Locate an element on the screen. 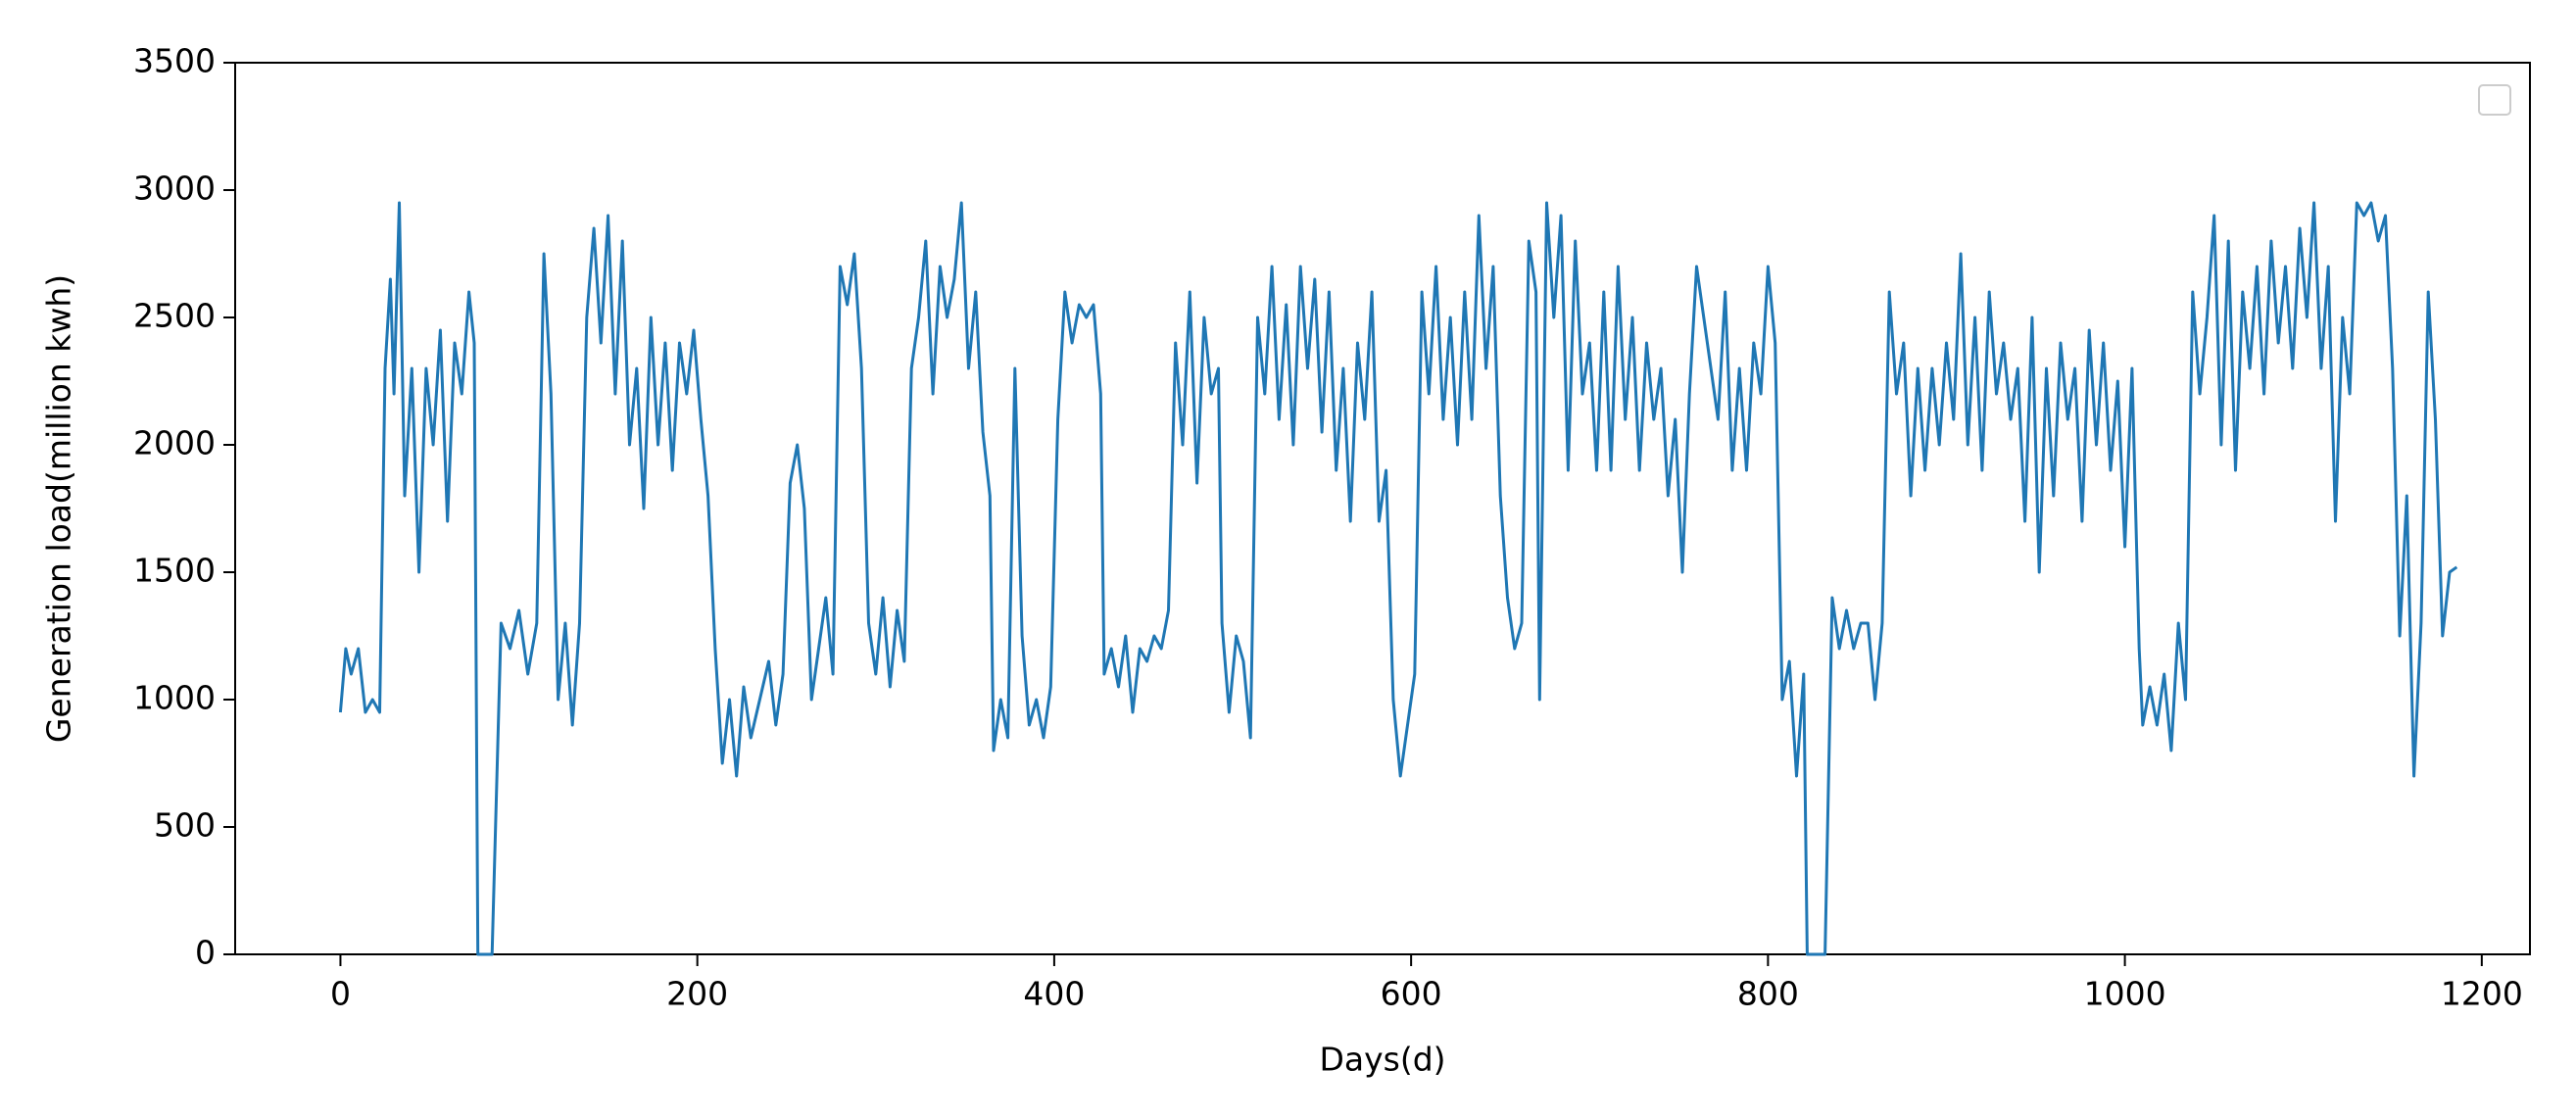 This screenshot has height=1117, width=2576. y-tick-label: 0 is located at coordinates (205, 953).